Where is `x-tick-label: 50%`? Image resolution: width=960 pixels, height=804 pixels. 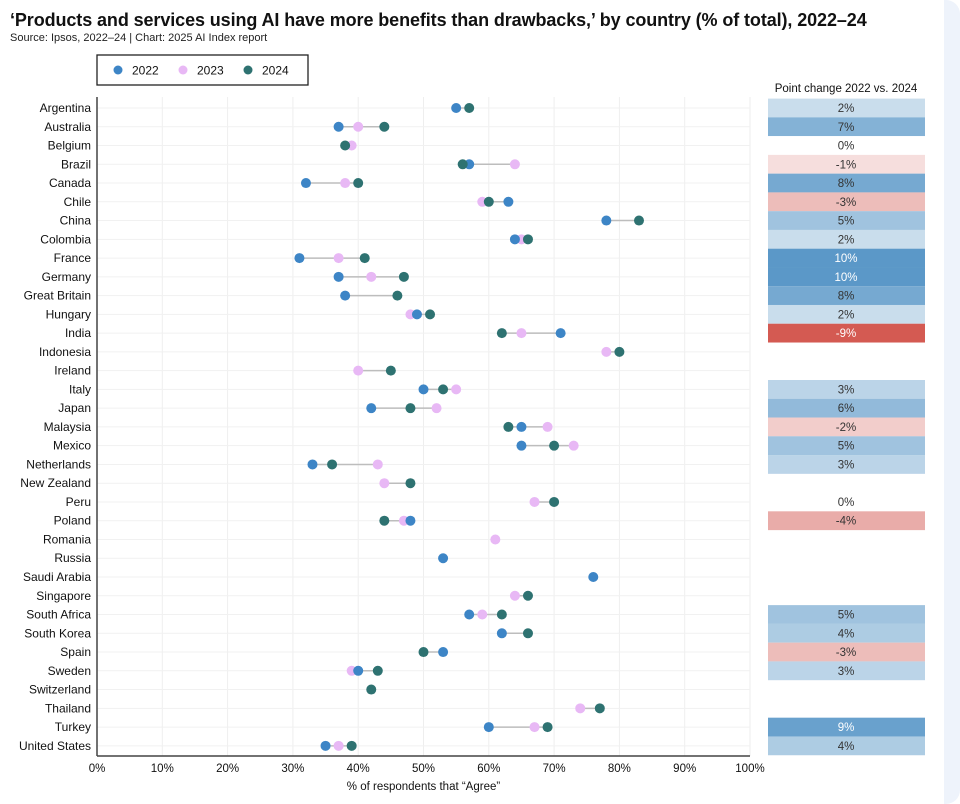 x-tick-label: 50% is located at coordinates (423, 769).